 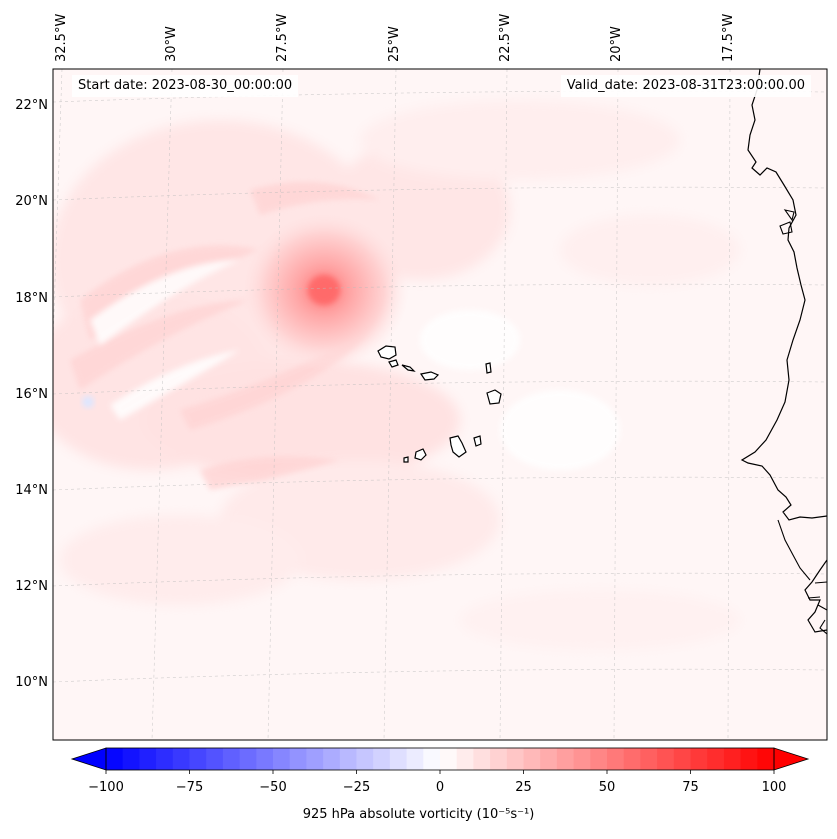 What do you see at coordinates (31, 586) in the screenshot?
I see `lat-label-12n: 12°N` at bounding box center [31, 586].